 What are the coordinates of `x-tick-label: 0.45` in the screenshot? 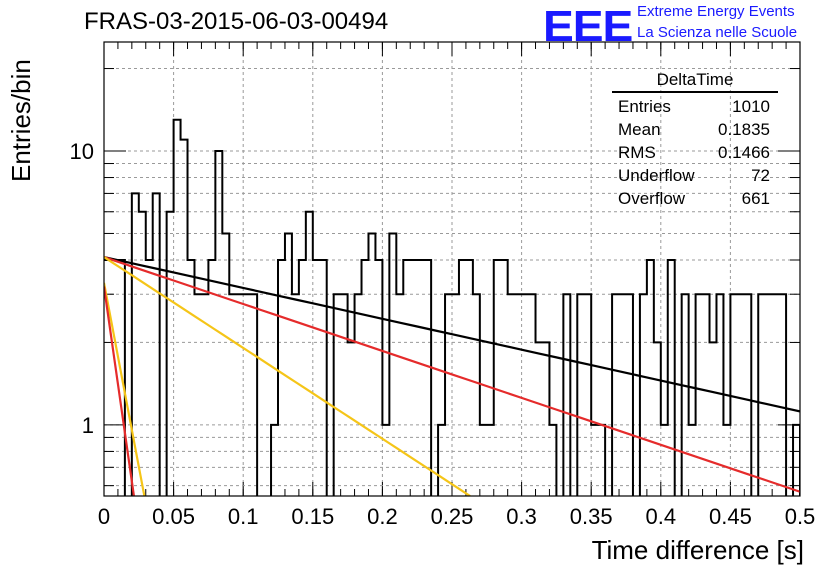 It's located at (730, 516).